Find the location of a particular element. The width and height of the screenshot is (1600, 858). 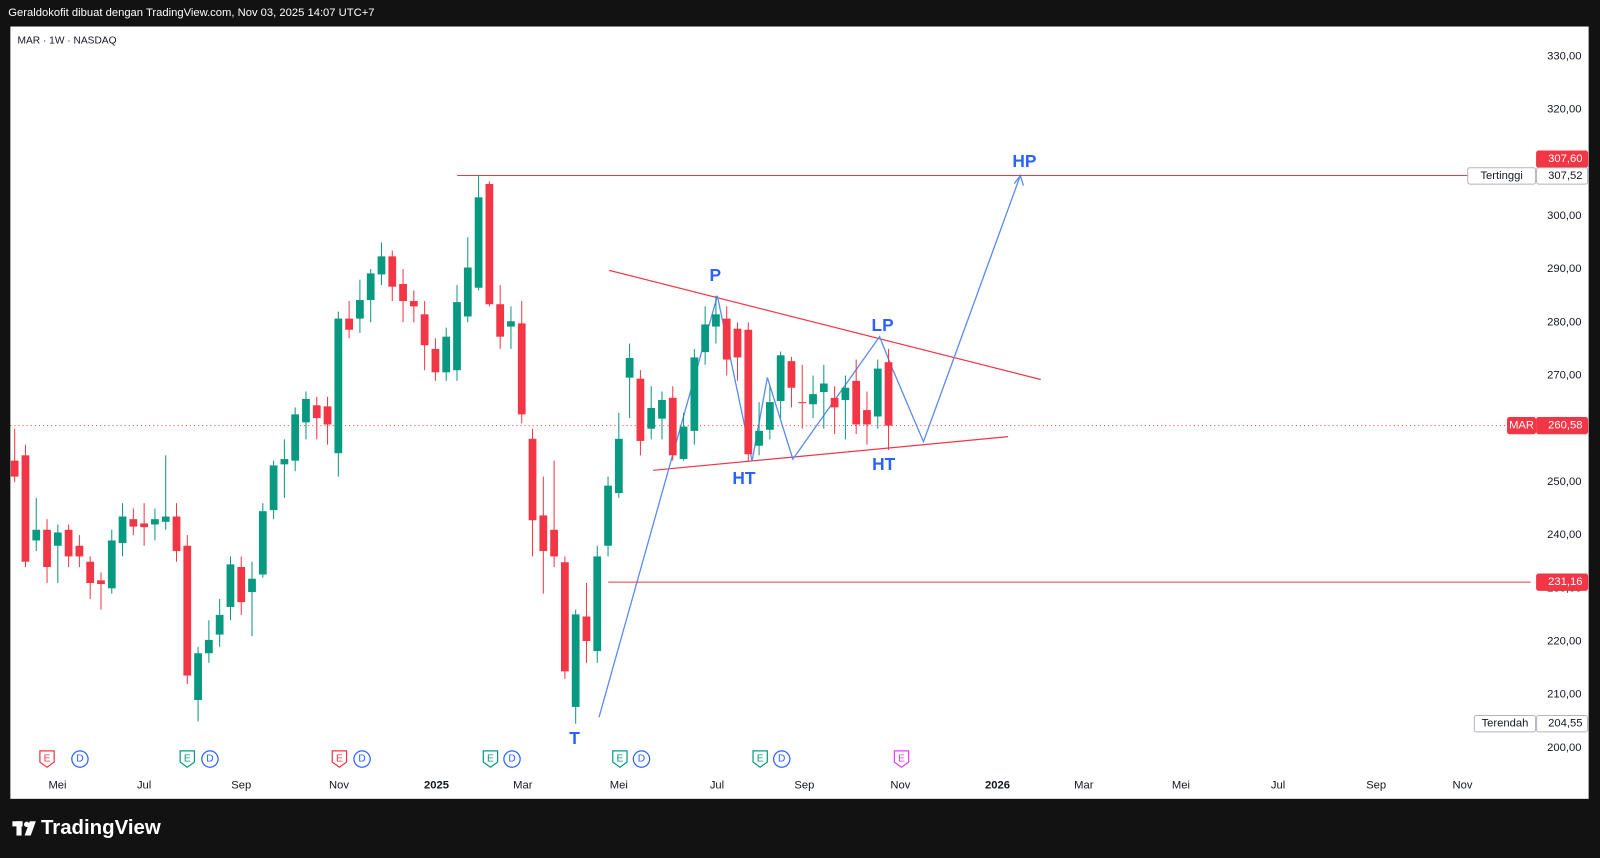

y-tick-label: 290,00 is located at coordinates (1564, 269).